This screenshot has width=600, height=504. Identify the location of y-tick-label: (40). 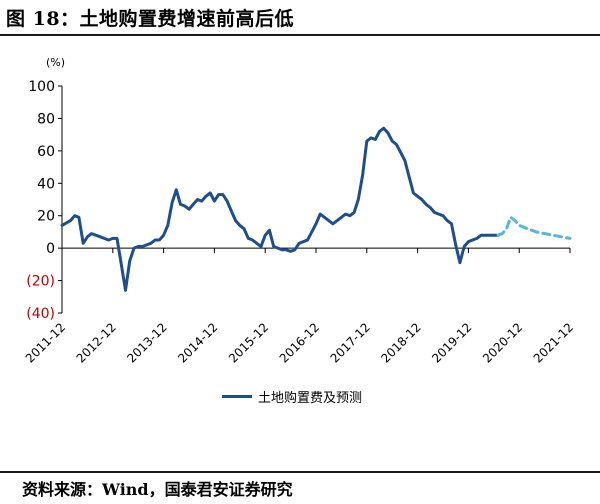
(40, 314).